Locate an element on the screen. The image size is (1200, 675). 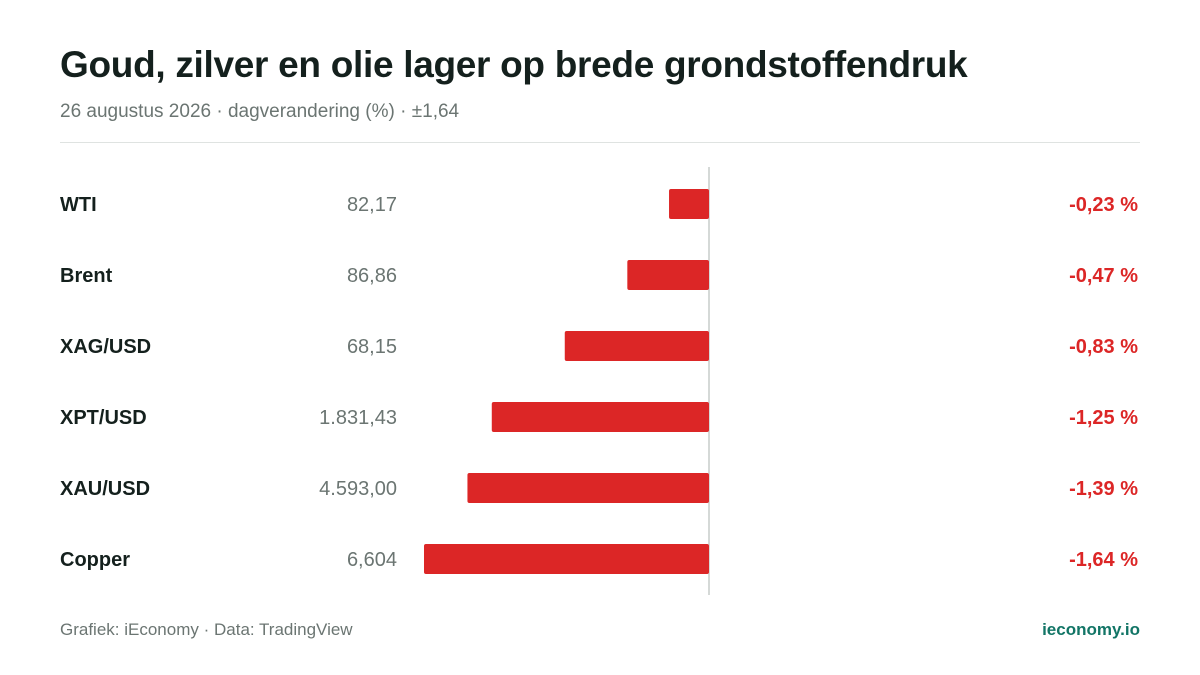
category-label: Copper is located at coordinates (95, 560).